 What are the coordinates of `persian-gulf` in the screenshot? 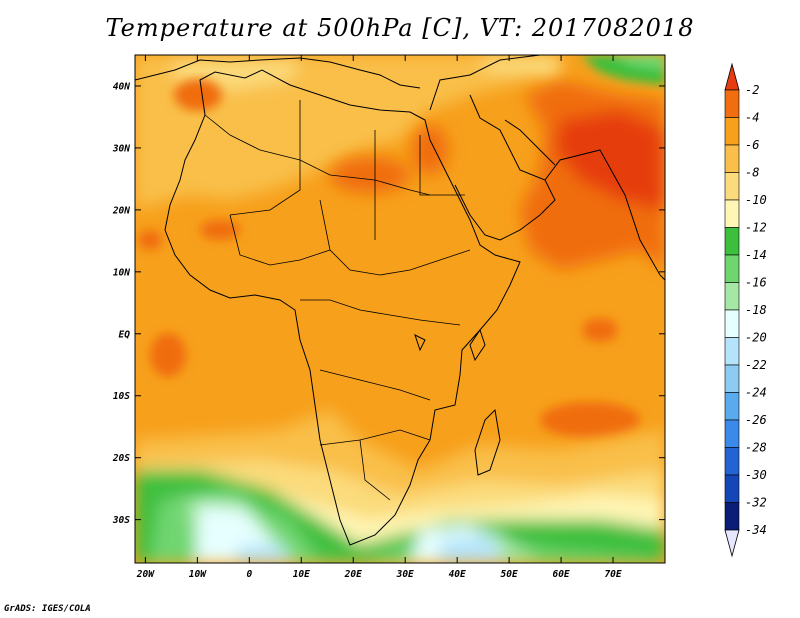 It's located at (530, 142).